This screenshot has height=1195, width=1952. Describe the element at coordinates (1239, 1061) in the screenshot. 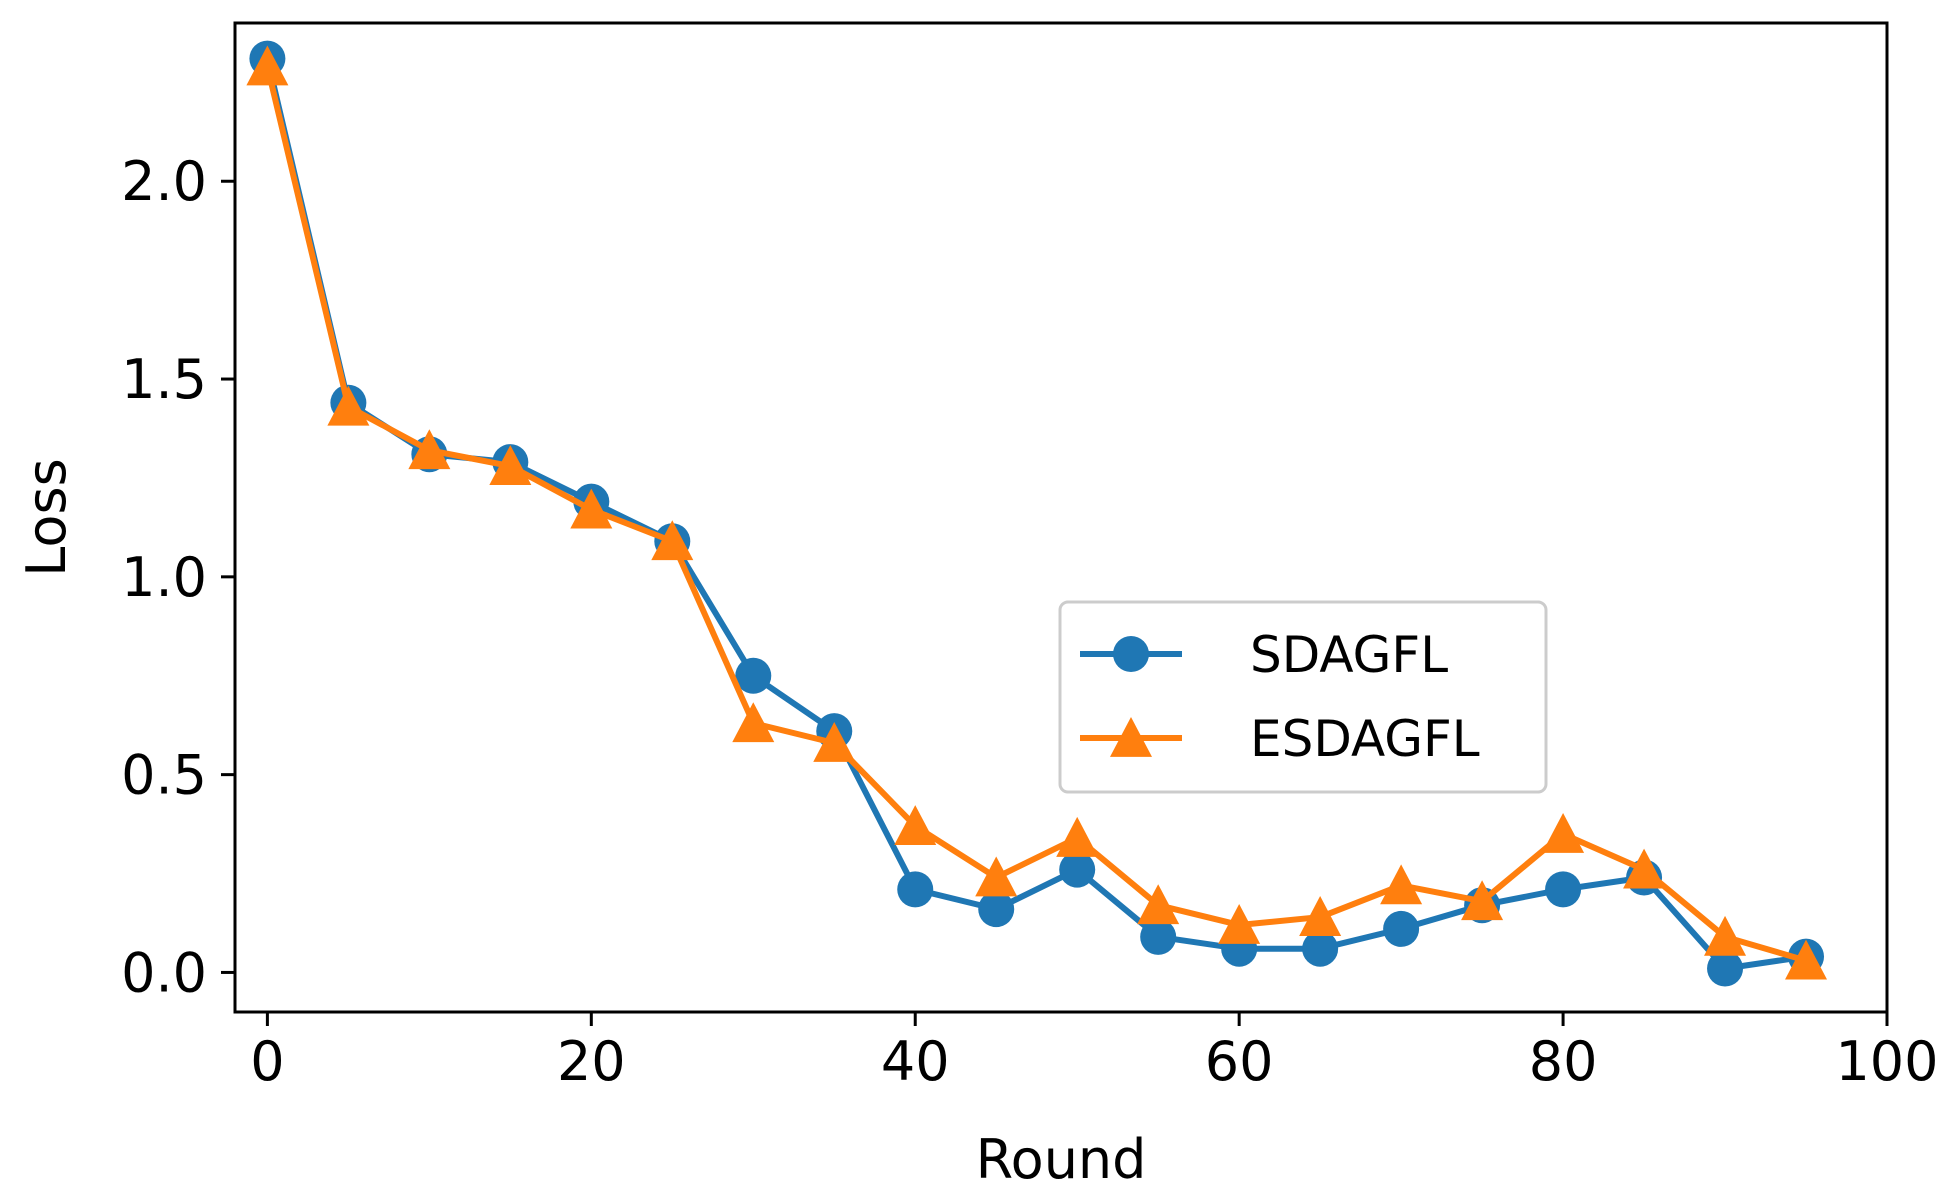

I see `x-tick-label: 60` at that location.